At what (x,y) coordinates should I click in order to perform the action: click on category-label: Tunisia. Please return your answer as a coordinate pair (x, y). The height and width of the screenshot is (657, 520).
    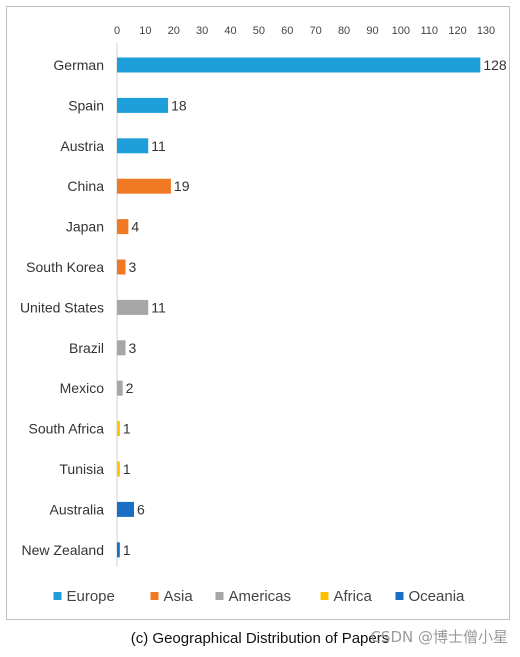
    Looking at the image, I should click on (81, 469).